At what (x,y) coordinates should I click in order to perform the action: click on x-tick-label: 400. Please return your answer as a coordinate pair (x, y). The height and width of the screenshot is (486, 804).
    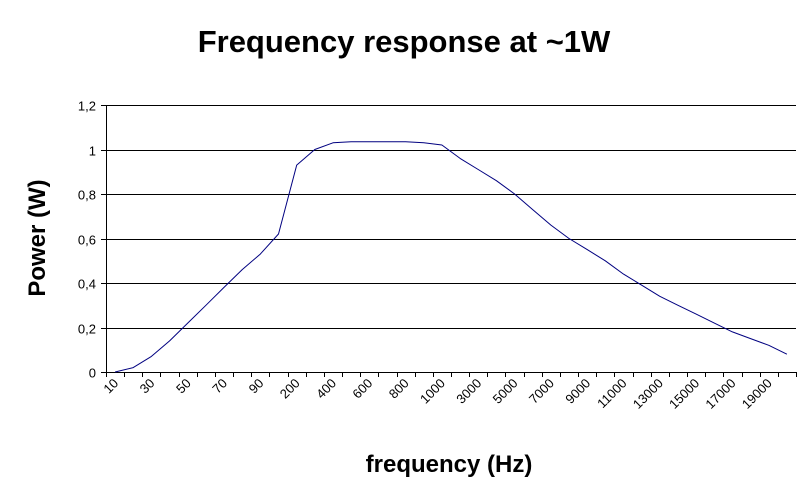
    Looking at the image, I should click on (326, 389).